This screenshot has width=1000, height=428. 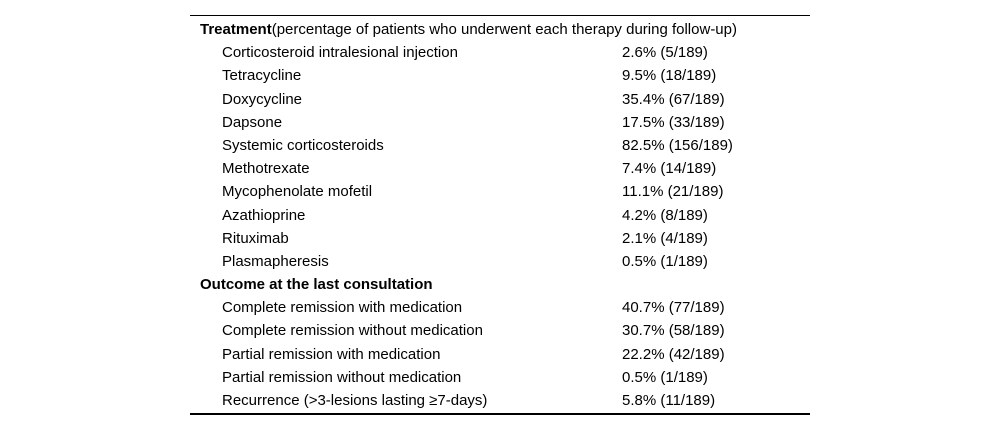 I want to click on row-label: Systemic corticosteroids, so click(x=303, y=145).